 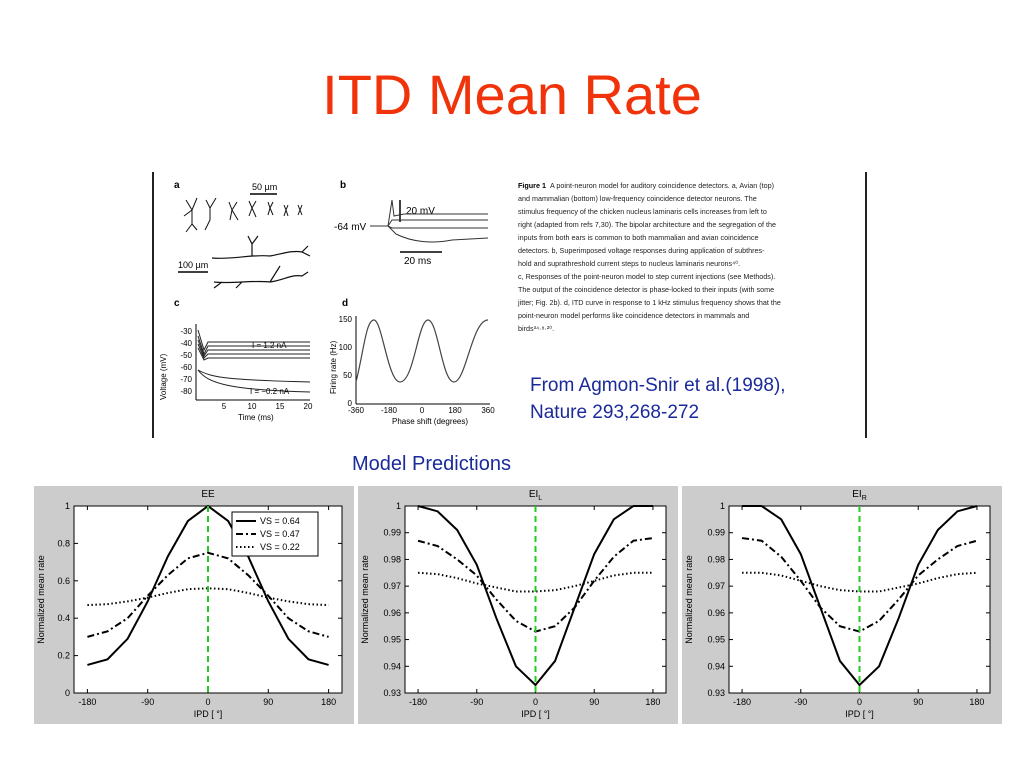 I want to click on y-tick-label: 0.96, so click(x=392, y=613).